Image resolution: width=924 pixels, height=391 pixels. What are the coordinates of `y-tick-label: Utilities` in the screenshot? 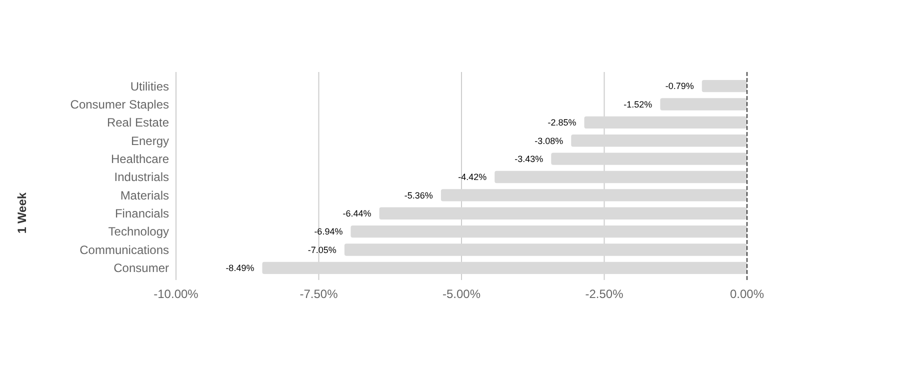 It's located at (149, 86).